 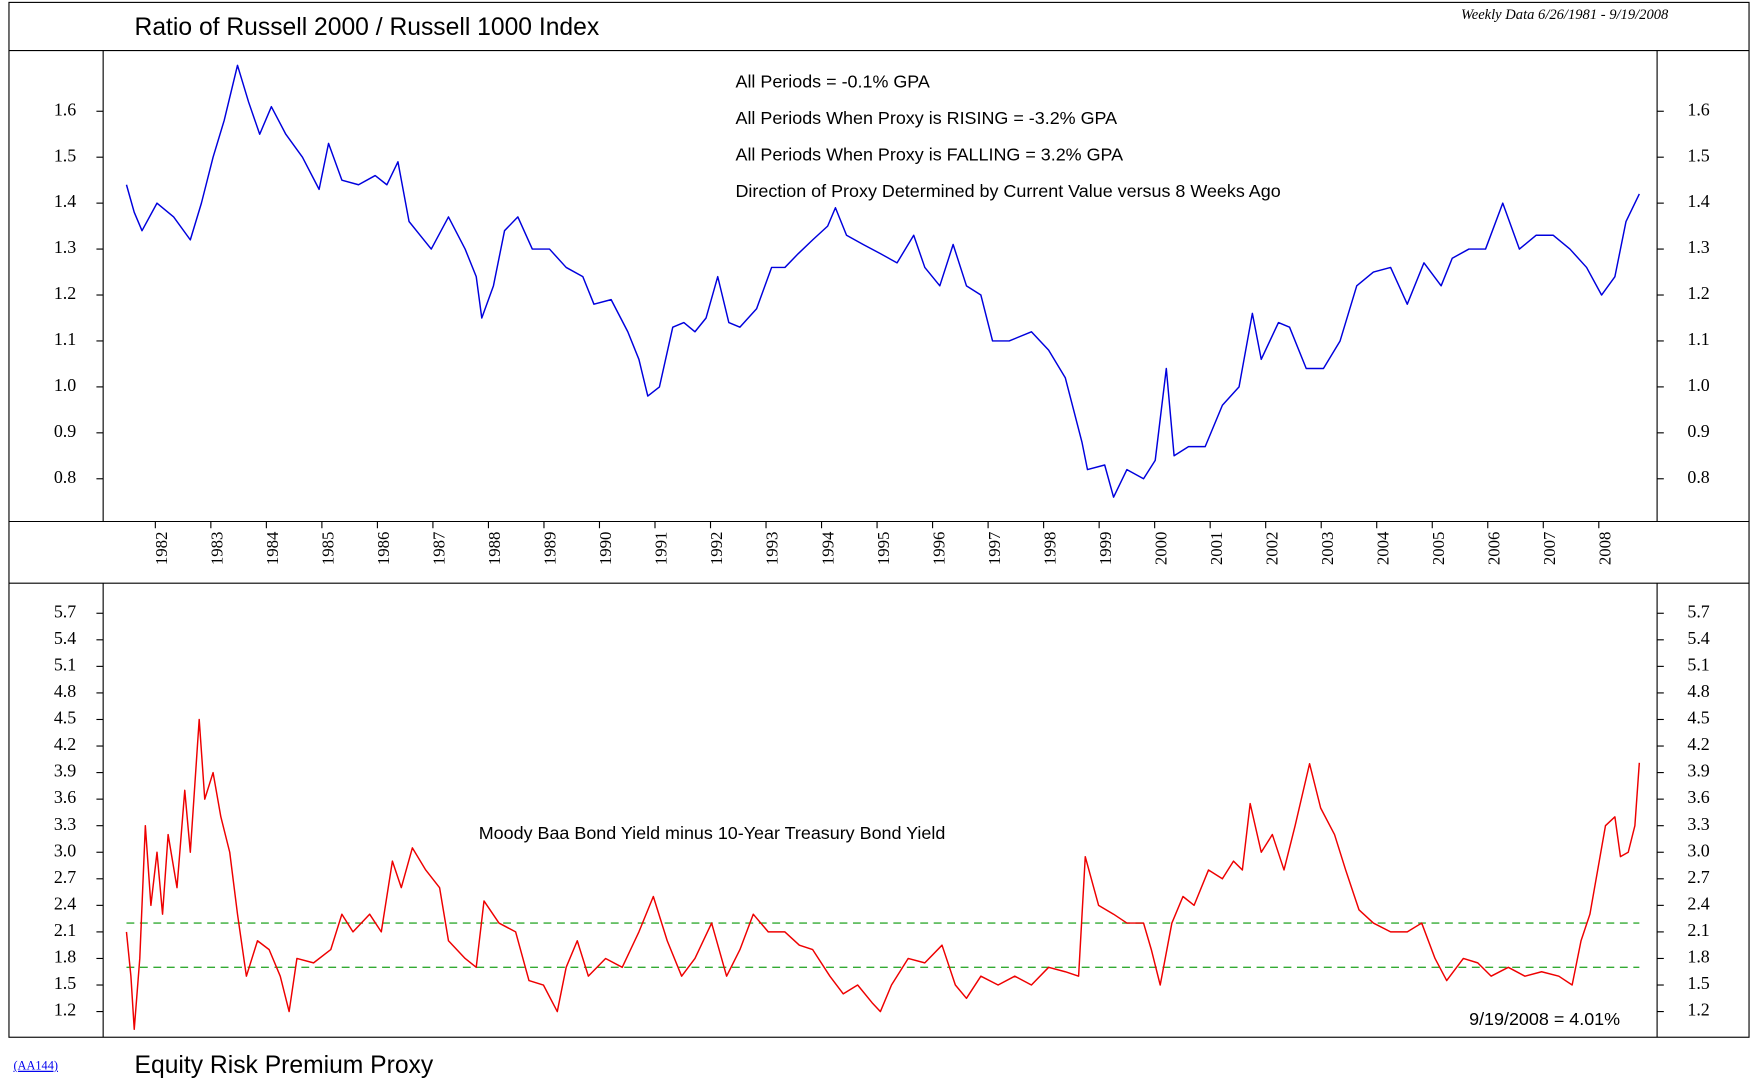 What do you see at coordinates (1438, 549) in the screenshot?
I see `x-tick-label: 2005` at bounding box center [1438, 549].